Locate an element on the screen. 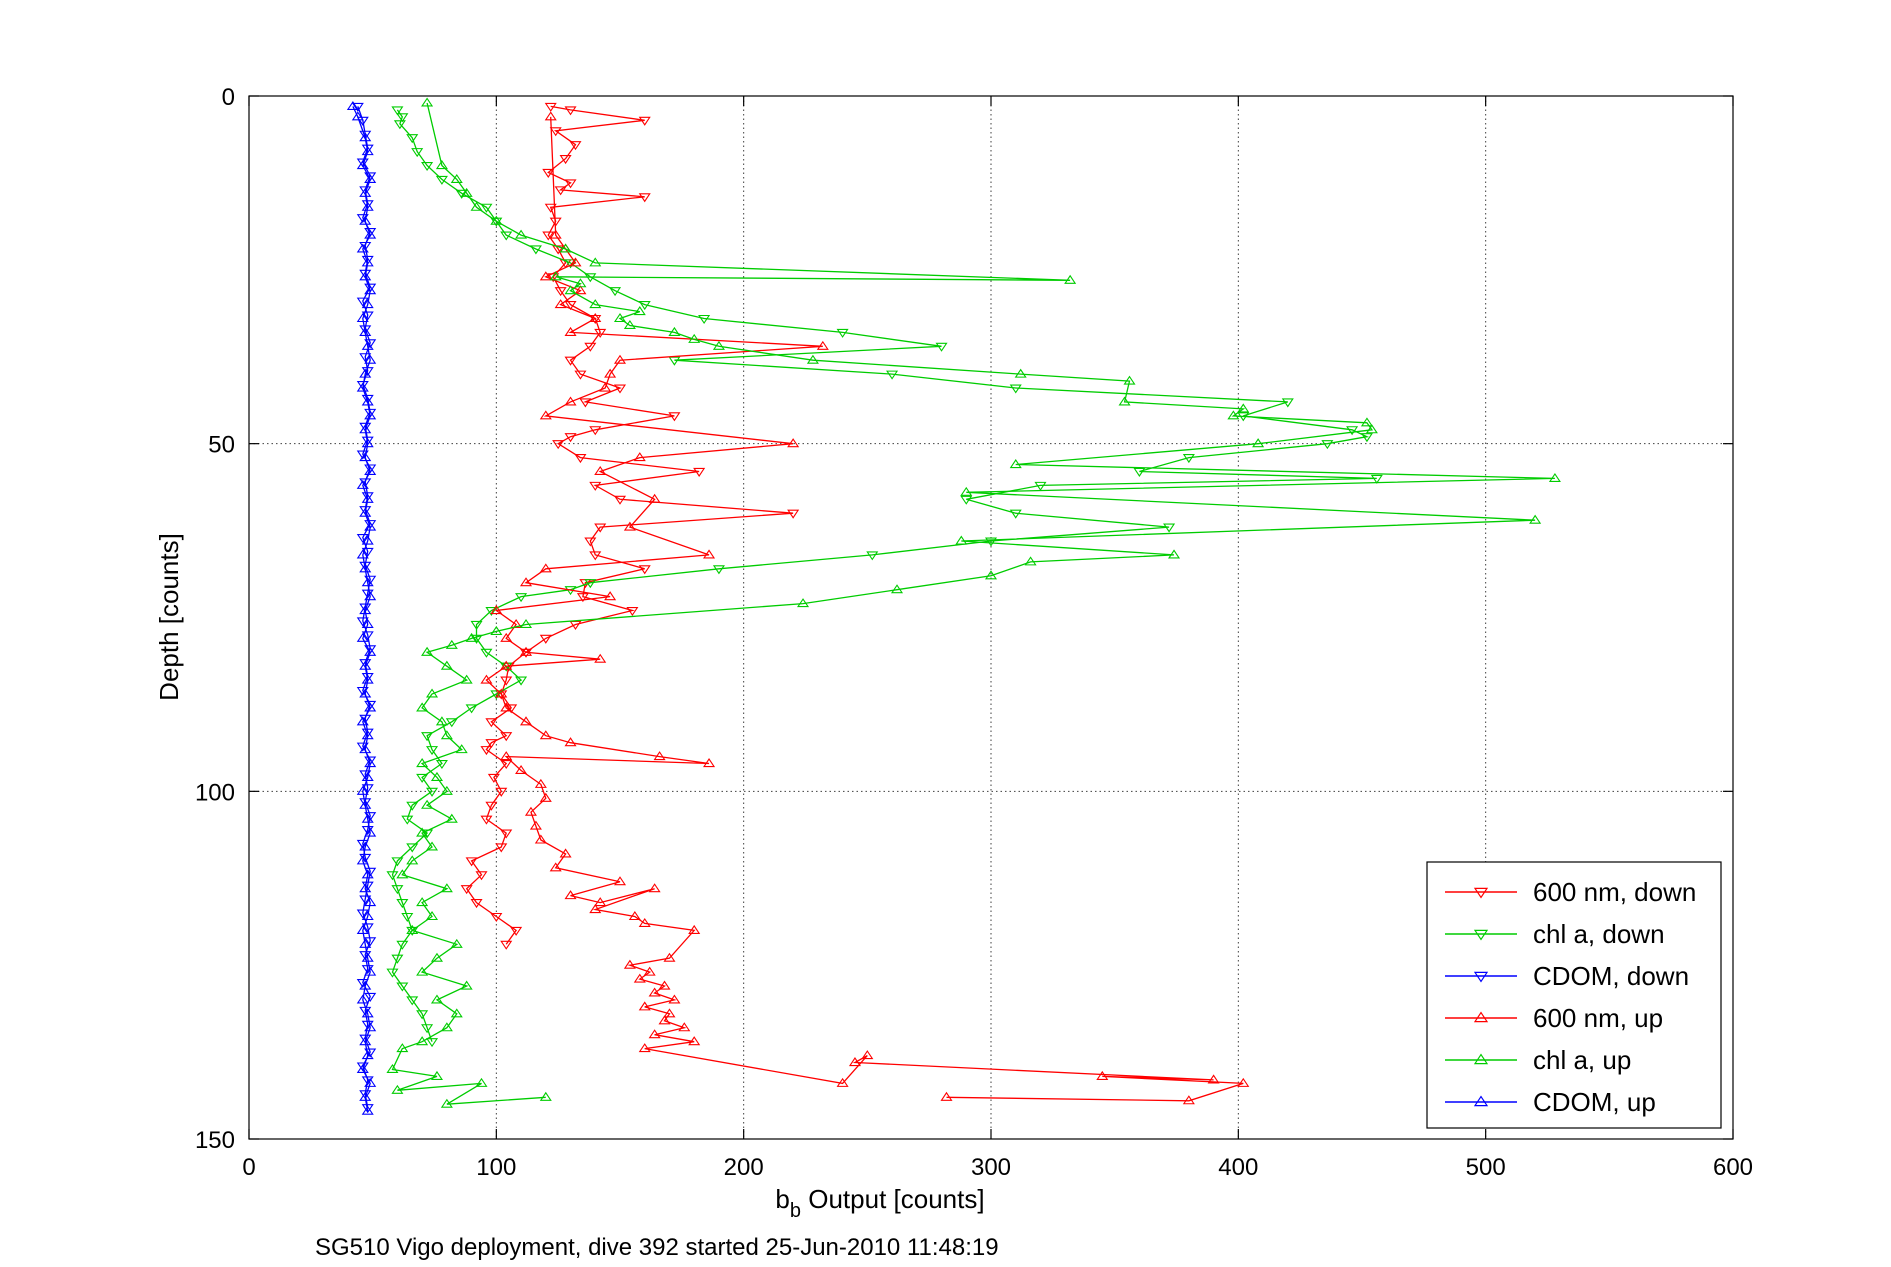  series-line is located at coordinates (361, 609).